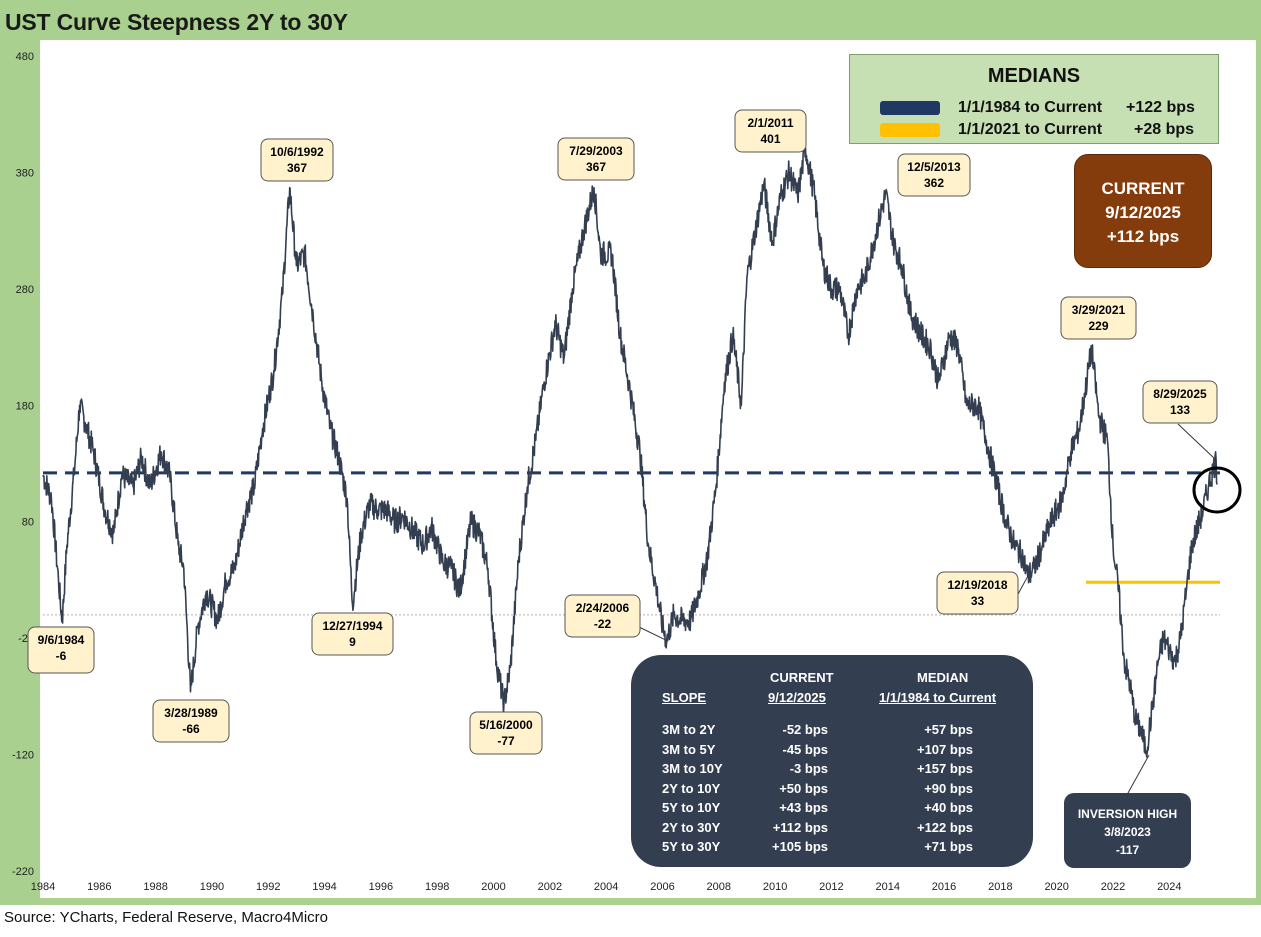  Describe the element at coordinates (25, 57) in the screenshot. I see `y-tick-label: 480` at that location.